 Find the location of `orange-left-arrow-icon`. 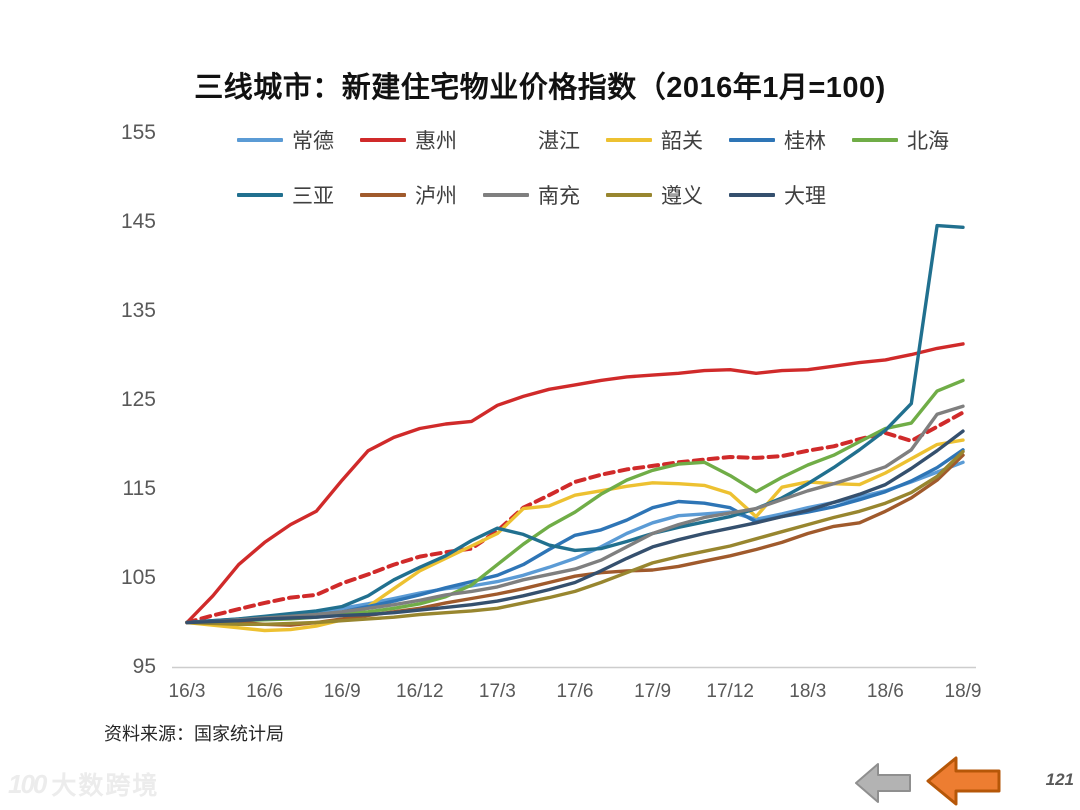

orange-left-arrow-icon is located at coordinates (963, 781).